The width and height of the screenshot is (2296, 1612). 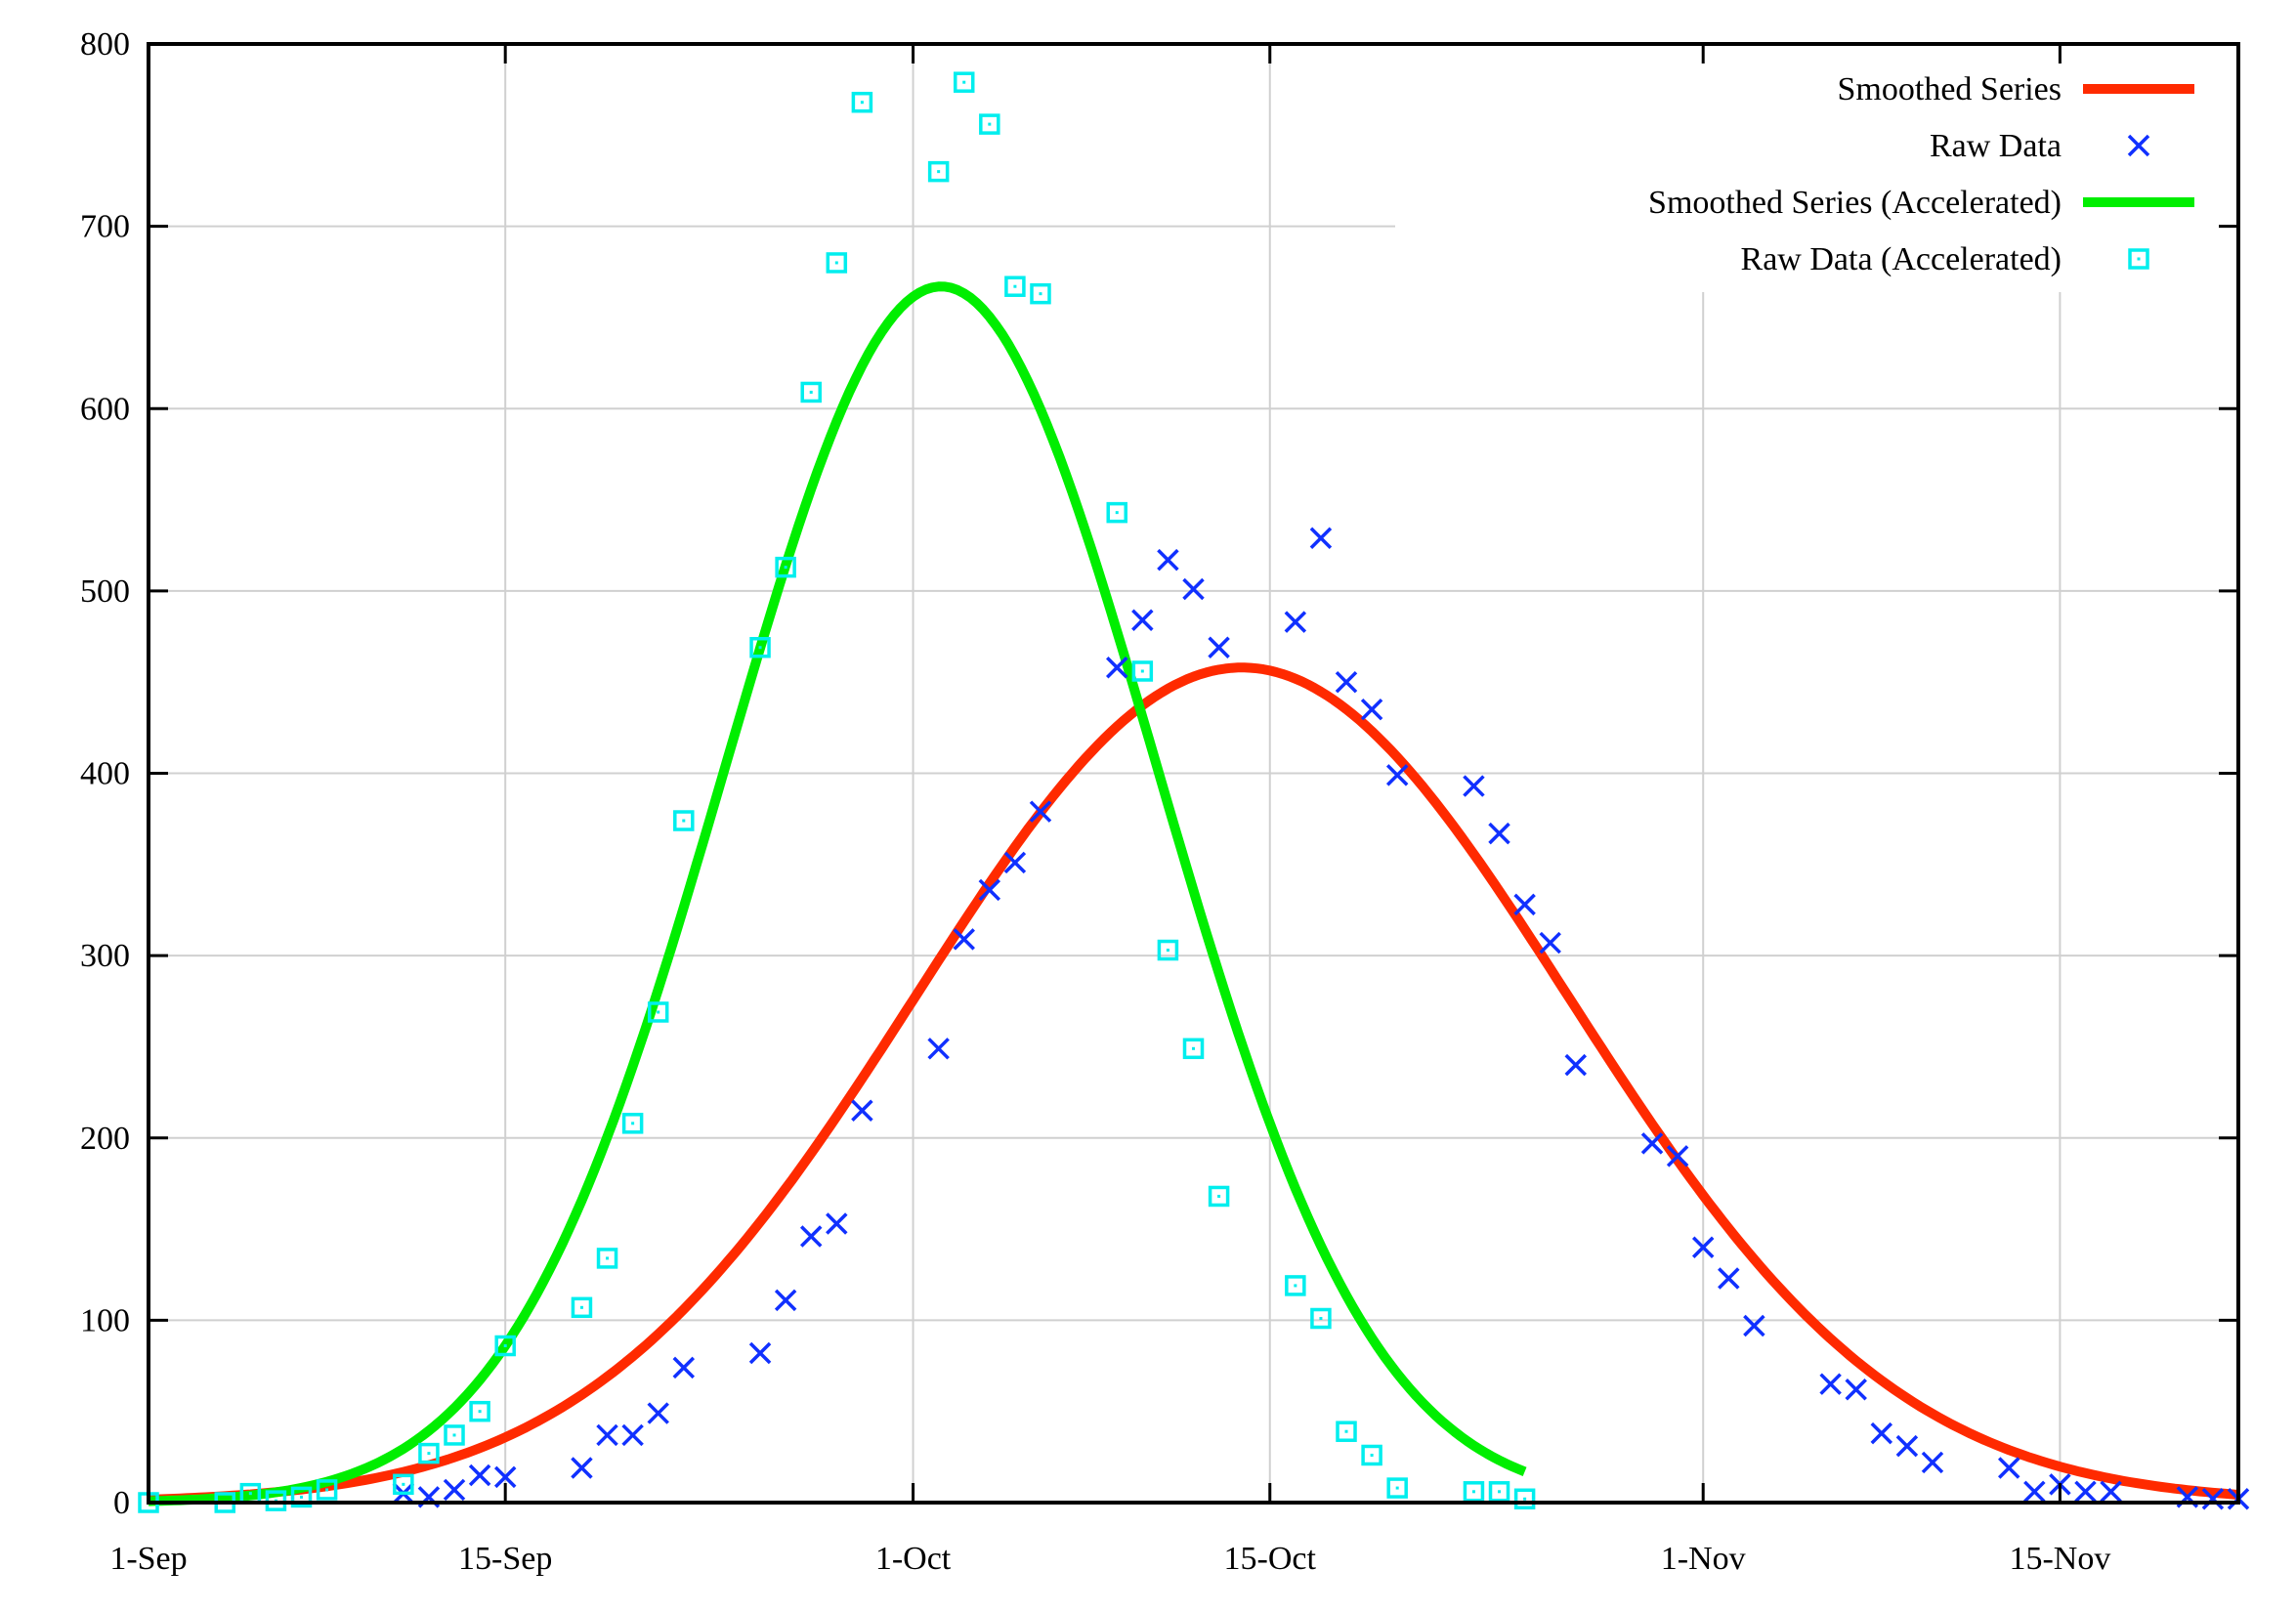 What do you see at coordinates (105, 44) in the screenshot?
I see `y-tick-label: 800` at bounding box center [105, 44].